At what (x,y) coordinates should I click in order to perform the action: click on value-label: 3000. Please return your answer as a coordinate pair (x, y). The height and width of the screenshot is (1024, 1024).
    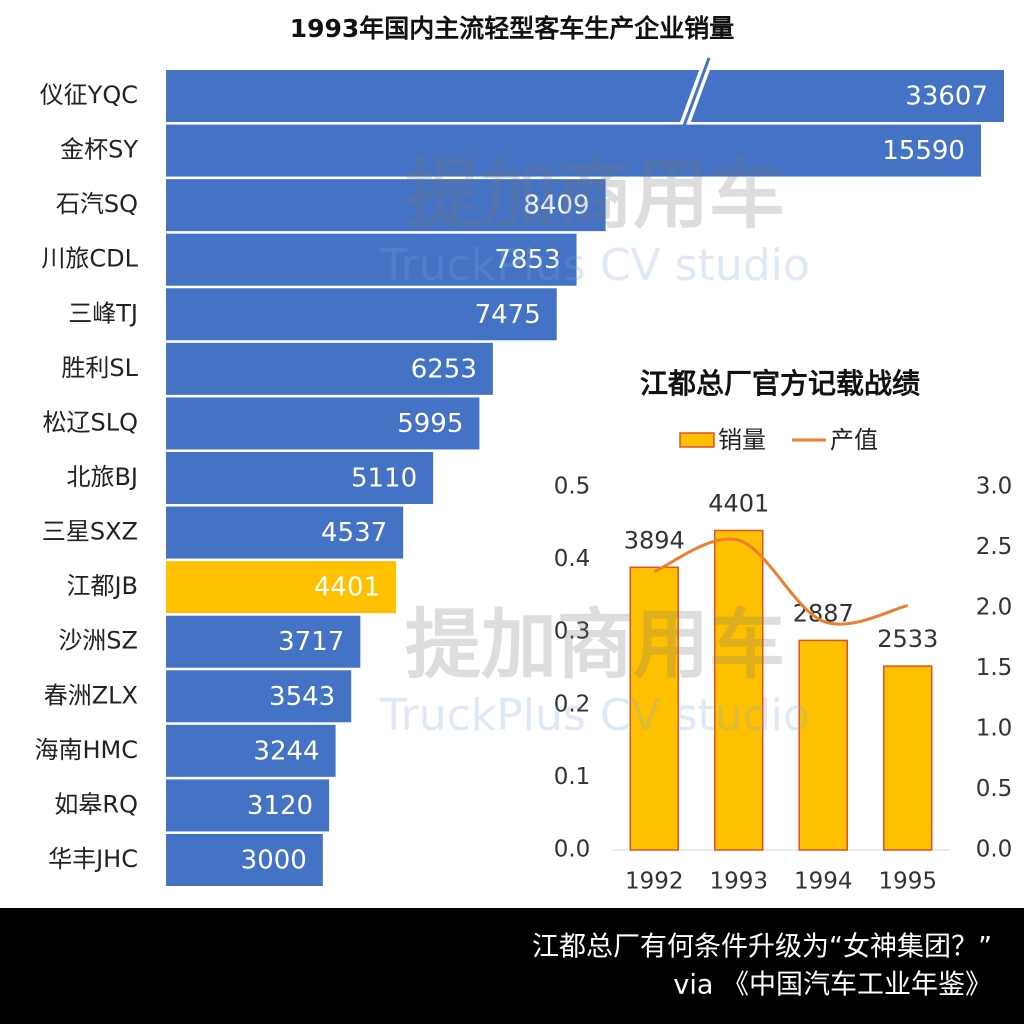
    Looking at the image, I should click on (274, 861).